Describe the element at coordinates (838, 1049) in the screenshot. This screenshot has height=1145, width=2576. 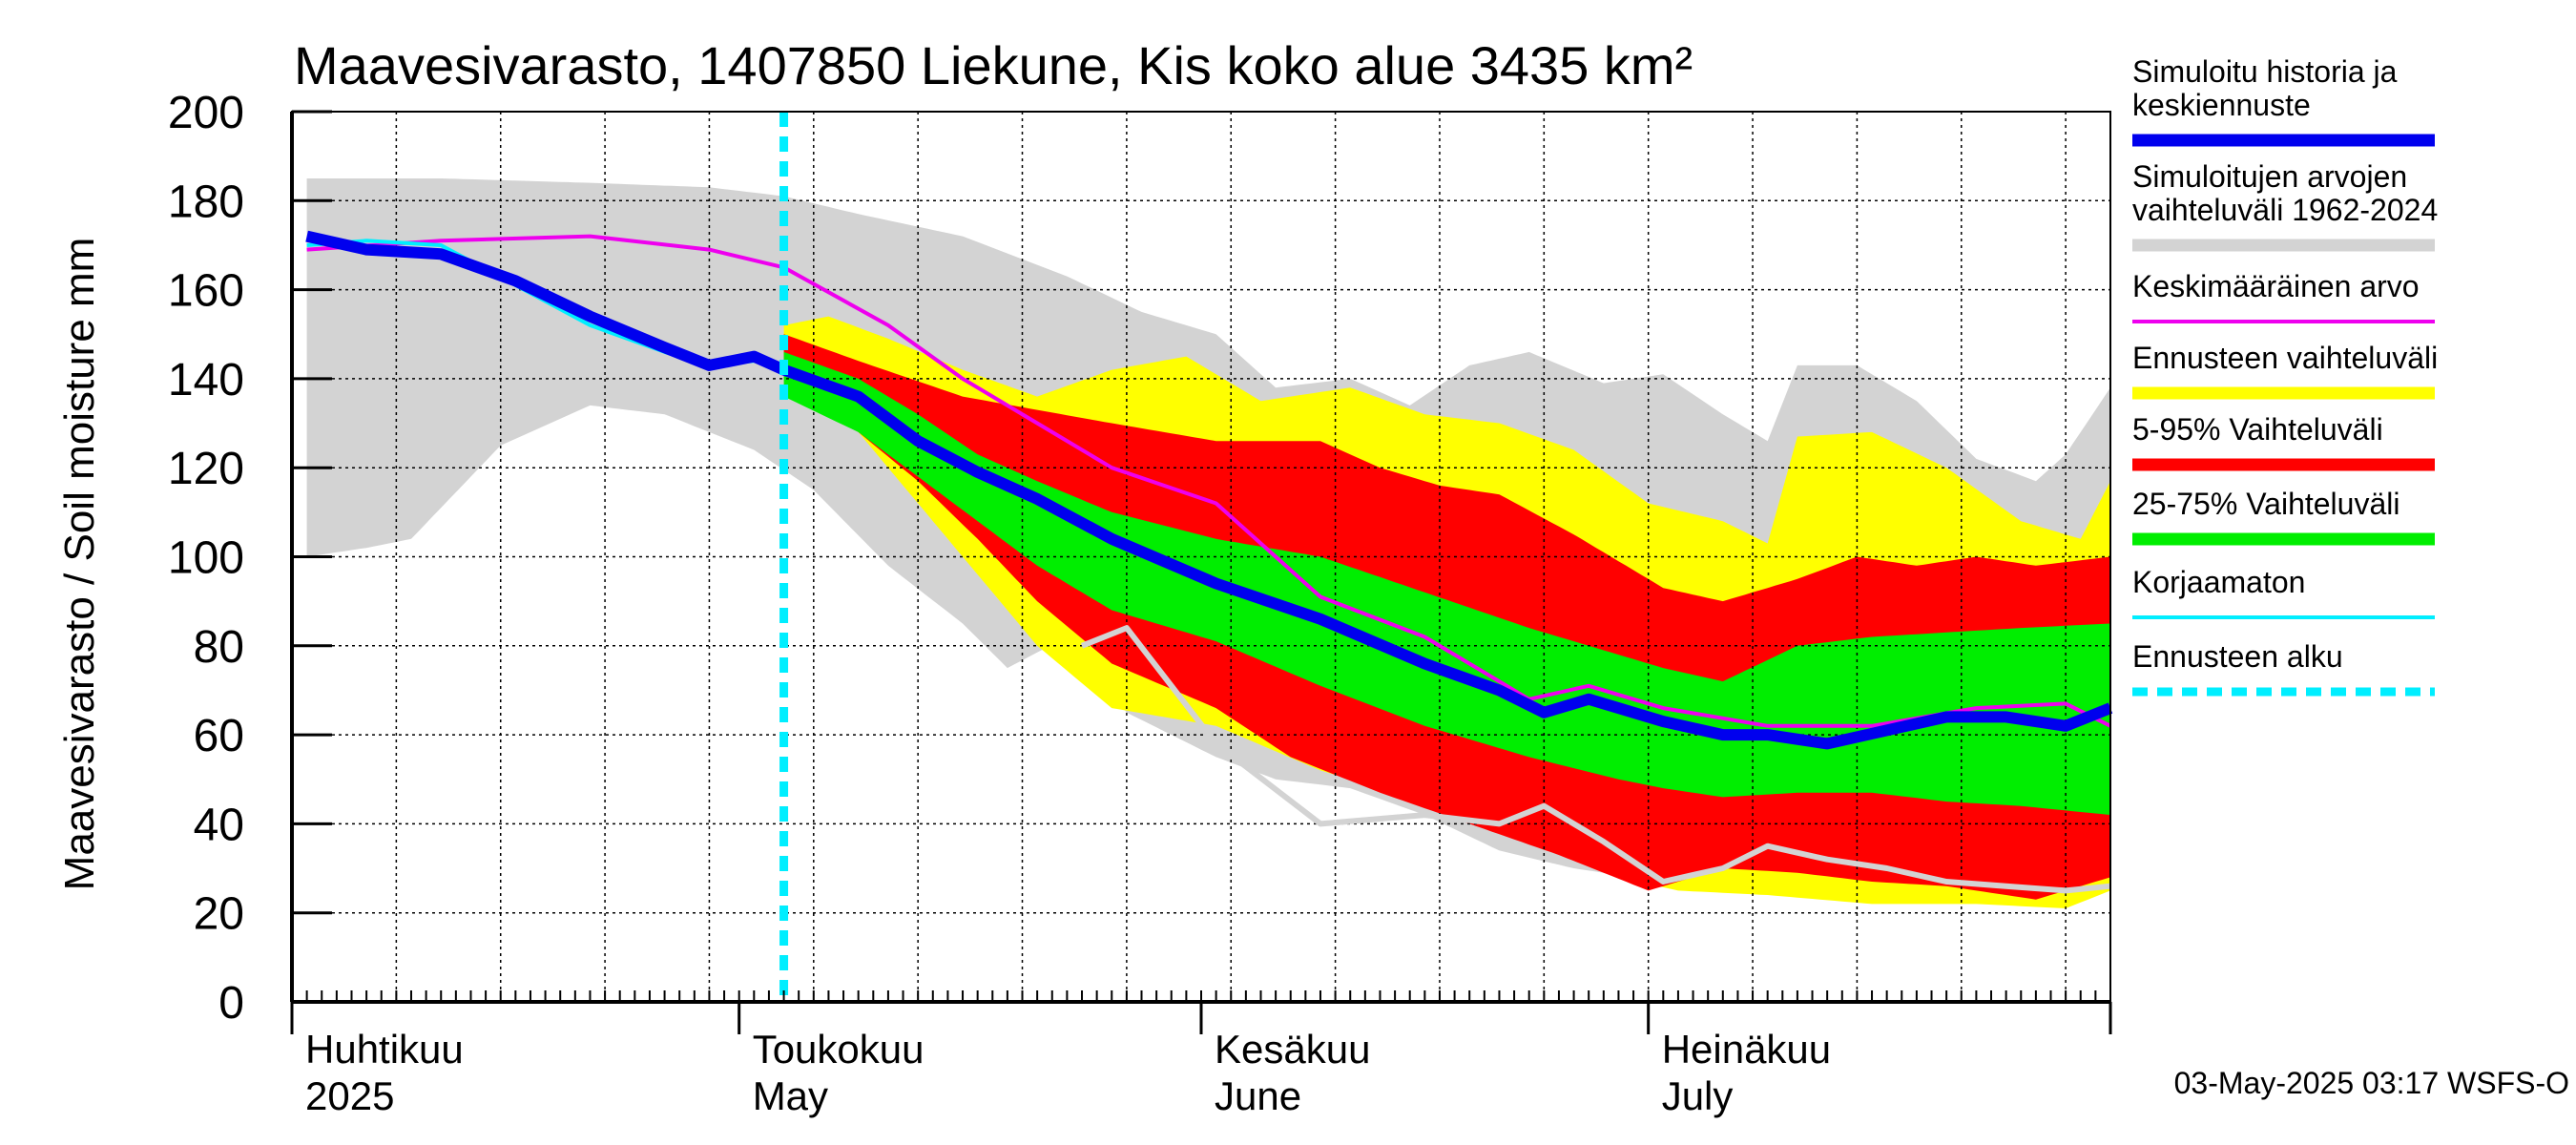
I see `x-month-label: Toukokuu` at that location.